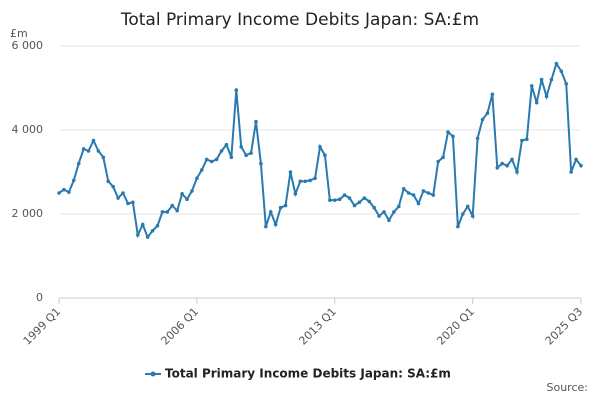 The width and height of the screenshot is (600, 404). Describe the element at coordinates (564, 326) in the screenshot. I see `x-tick-label: 2025 Q3` at that location.